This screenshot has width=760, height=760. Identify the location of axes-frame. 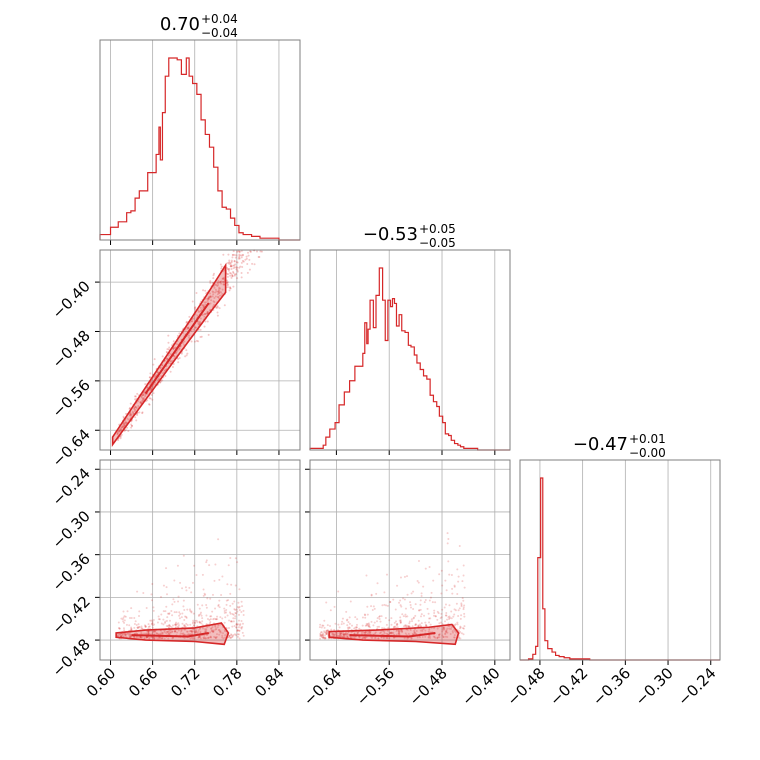
(410, 350).